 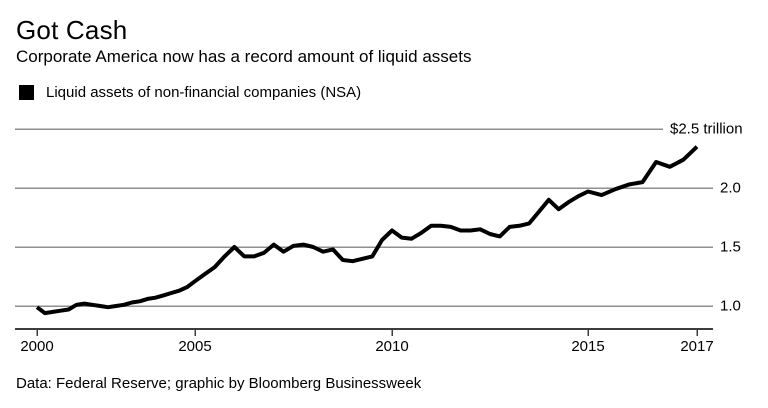 I want to click on y-axis-label-1-0: 1.0, so click(x=730, y=306).